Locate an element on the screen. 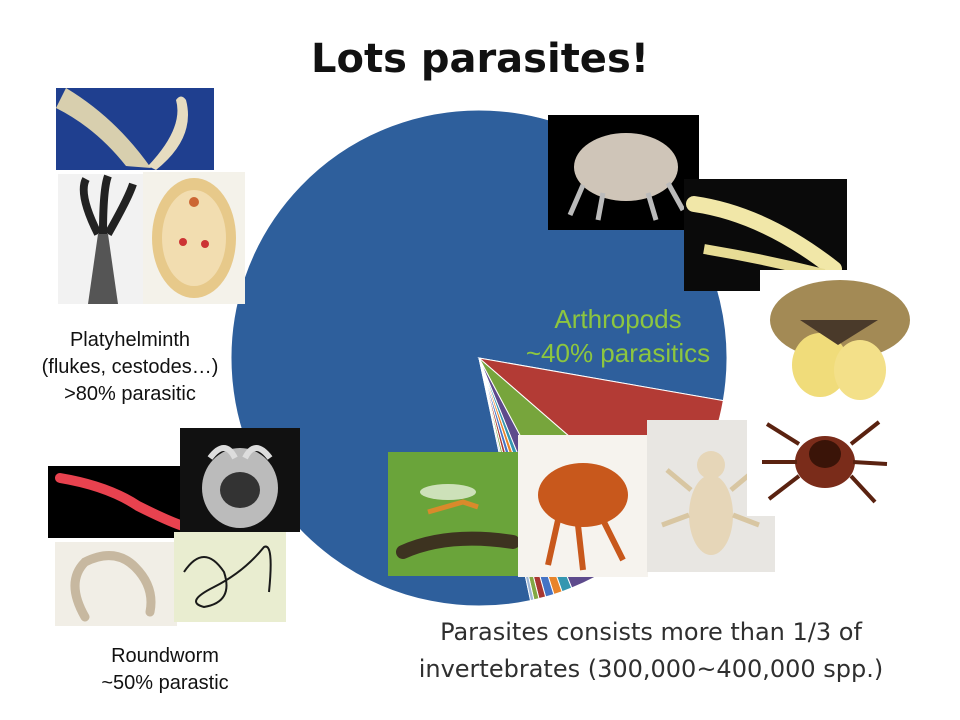  roundworm-label: Roundworm ~50% parastic is located at coordinates (165, 670).